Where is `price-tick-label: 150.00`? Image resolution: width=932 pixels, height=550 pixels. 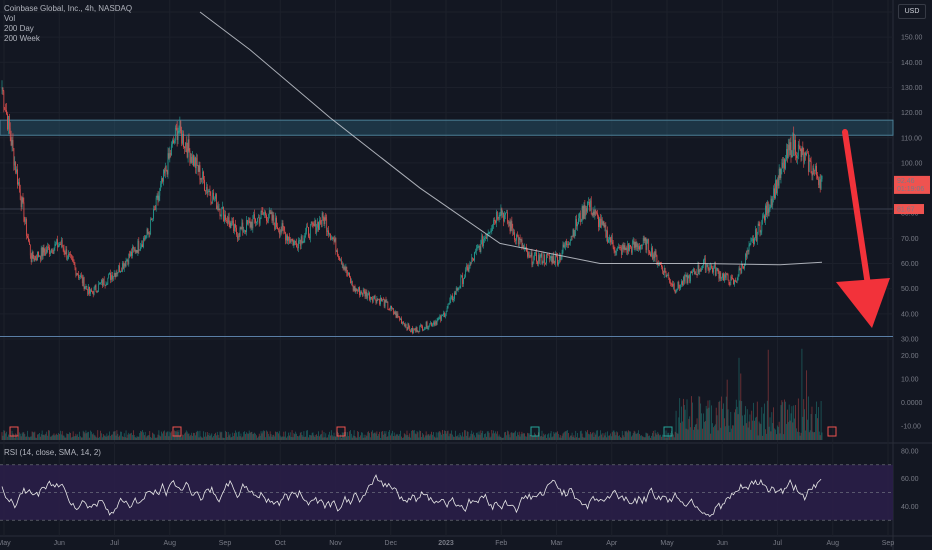
price-tick-label: 150.00 is located at coordinates (912, 38).